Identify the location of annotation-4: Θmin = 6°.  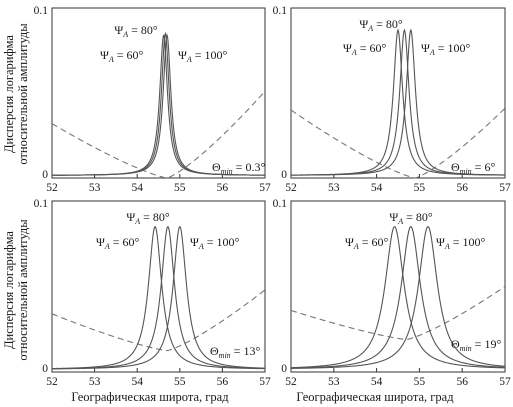
(473, 168).